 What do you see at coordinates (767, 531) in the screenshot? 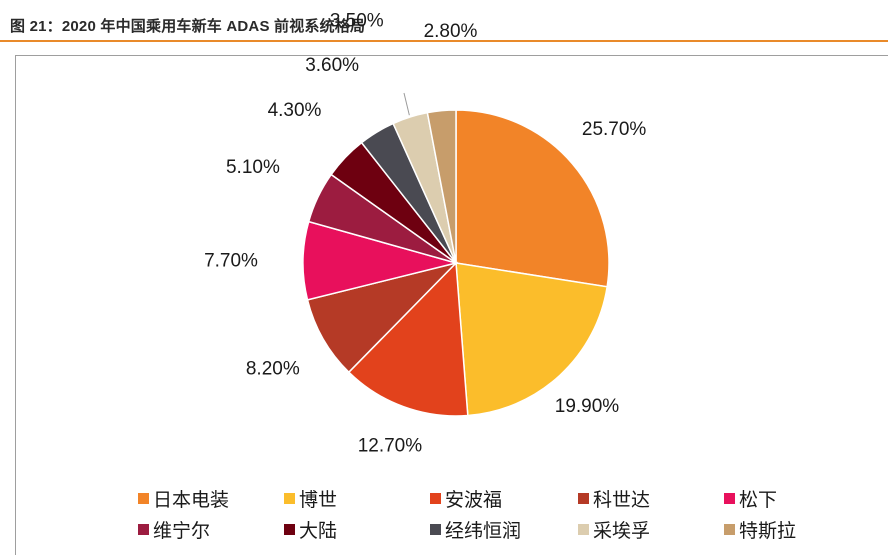
I see `legend-label-10: 特斯拉` at bounding box center [767, 531].